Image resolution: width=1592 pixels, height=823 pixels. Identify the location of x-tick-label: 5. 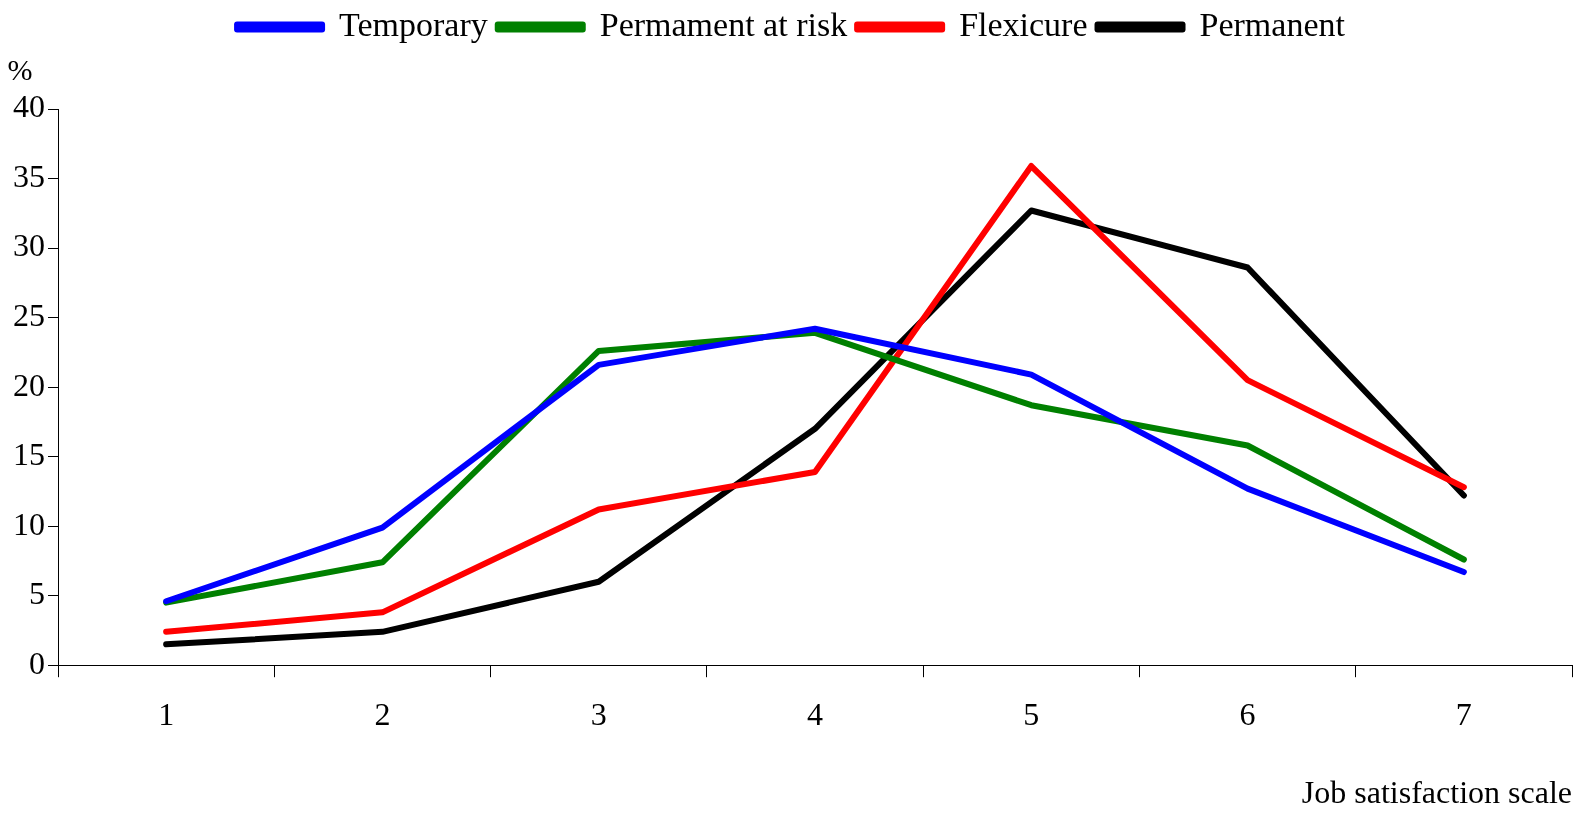
(1031, 713).